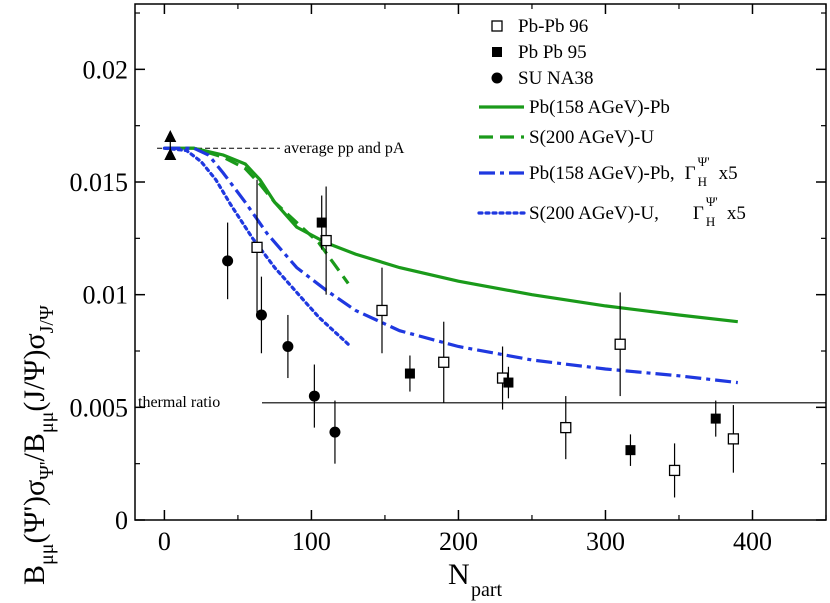 Image resolution: width=830 pixels, height=603 pixels. I want to click on y-axis-title-part: B, so click(34, 575).